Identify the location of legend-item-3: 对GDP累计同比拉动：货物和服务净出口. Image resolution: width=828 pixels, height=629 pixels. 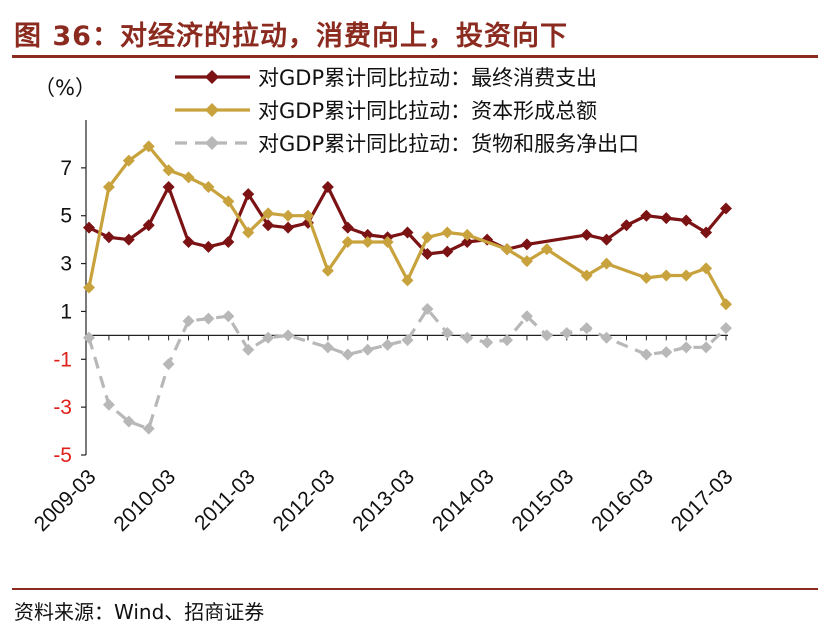
(407, 144).